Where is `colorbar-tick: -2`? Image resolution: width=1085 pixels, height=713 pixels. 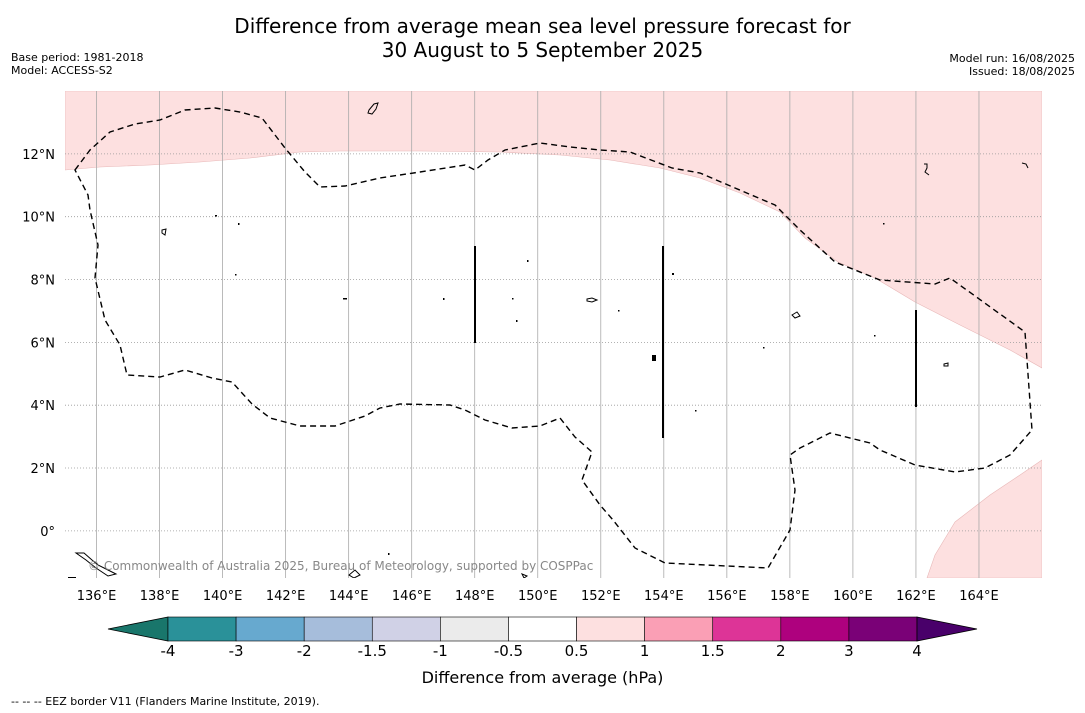 colorbar-tick: -2 is located at coordinates (304, 651).